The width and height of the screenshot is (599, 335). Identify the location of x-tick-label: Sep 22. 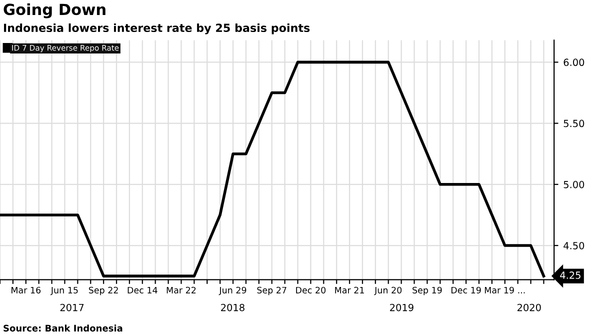
(103, 291).